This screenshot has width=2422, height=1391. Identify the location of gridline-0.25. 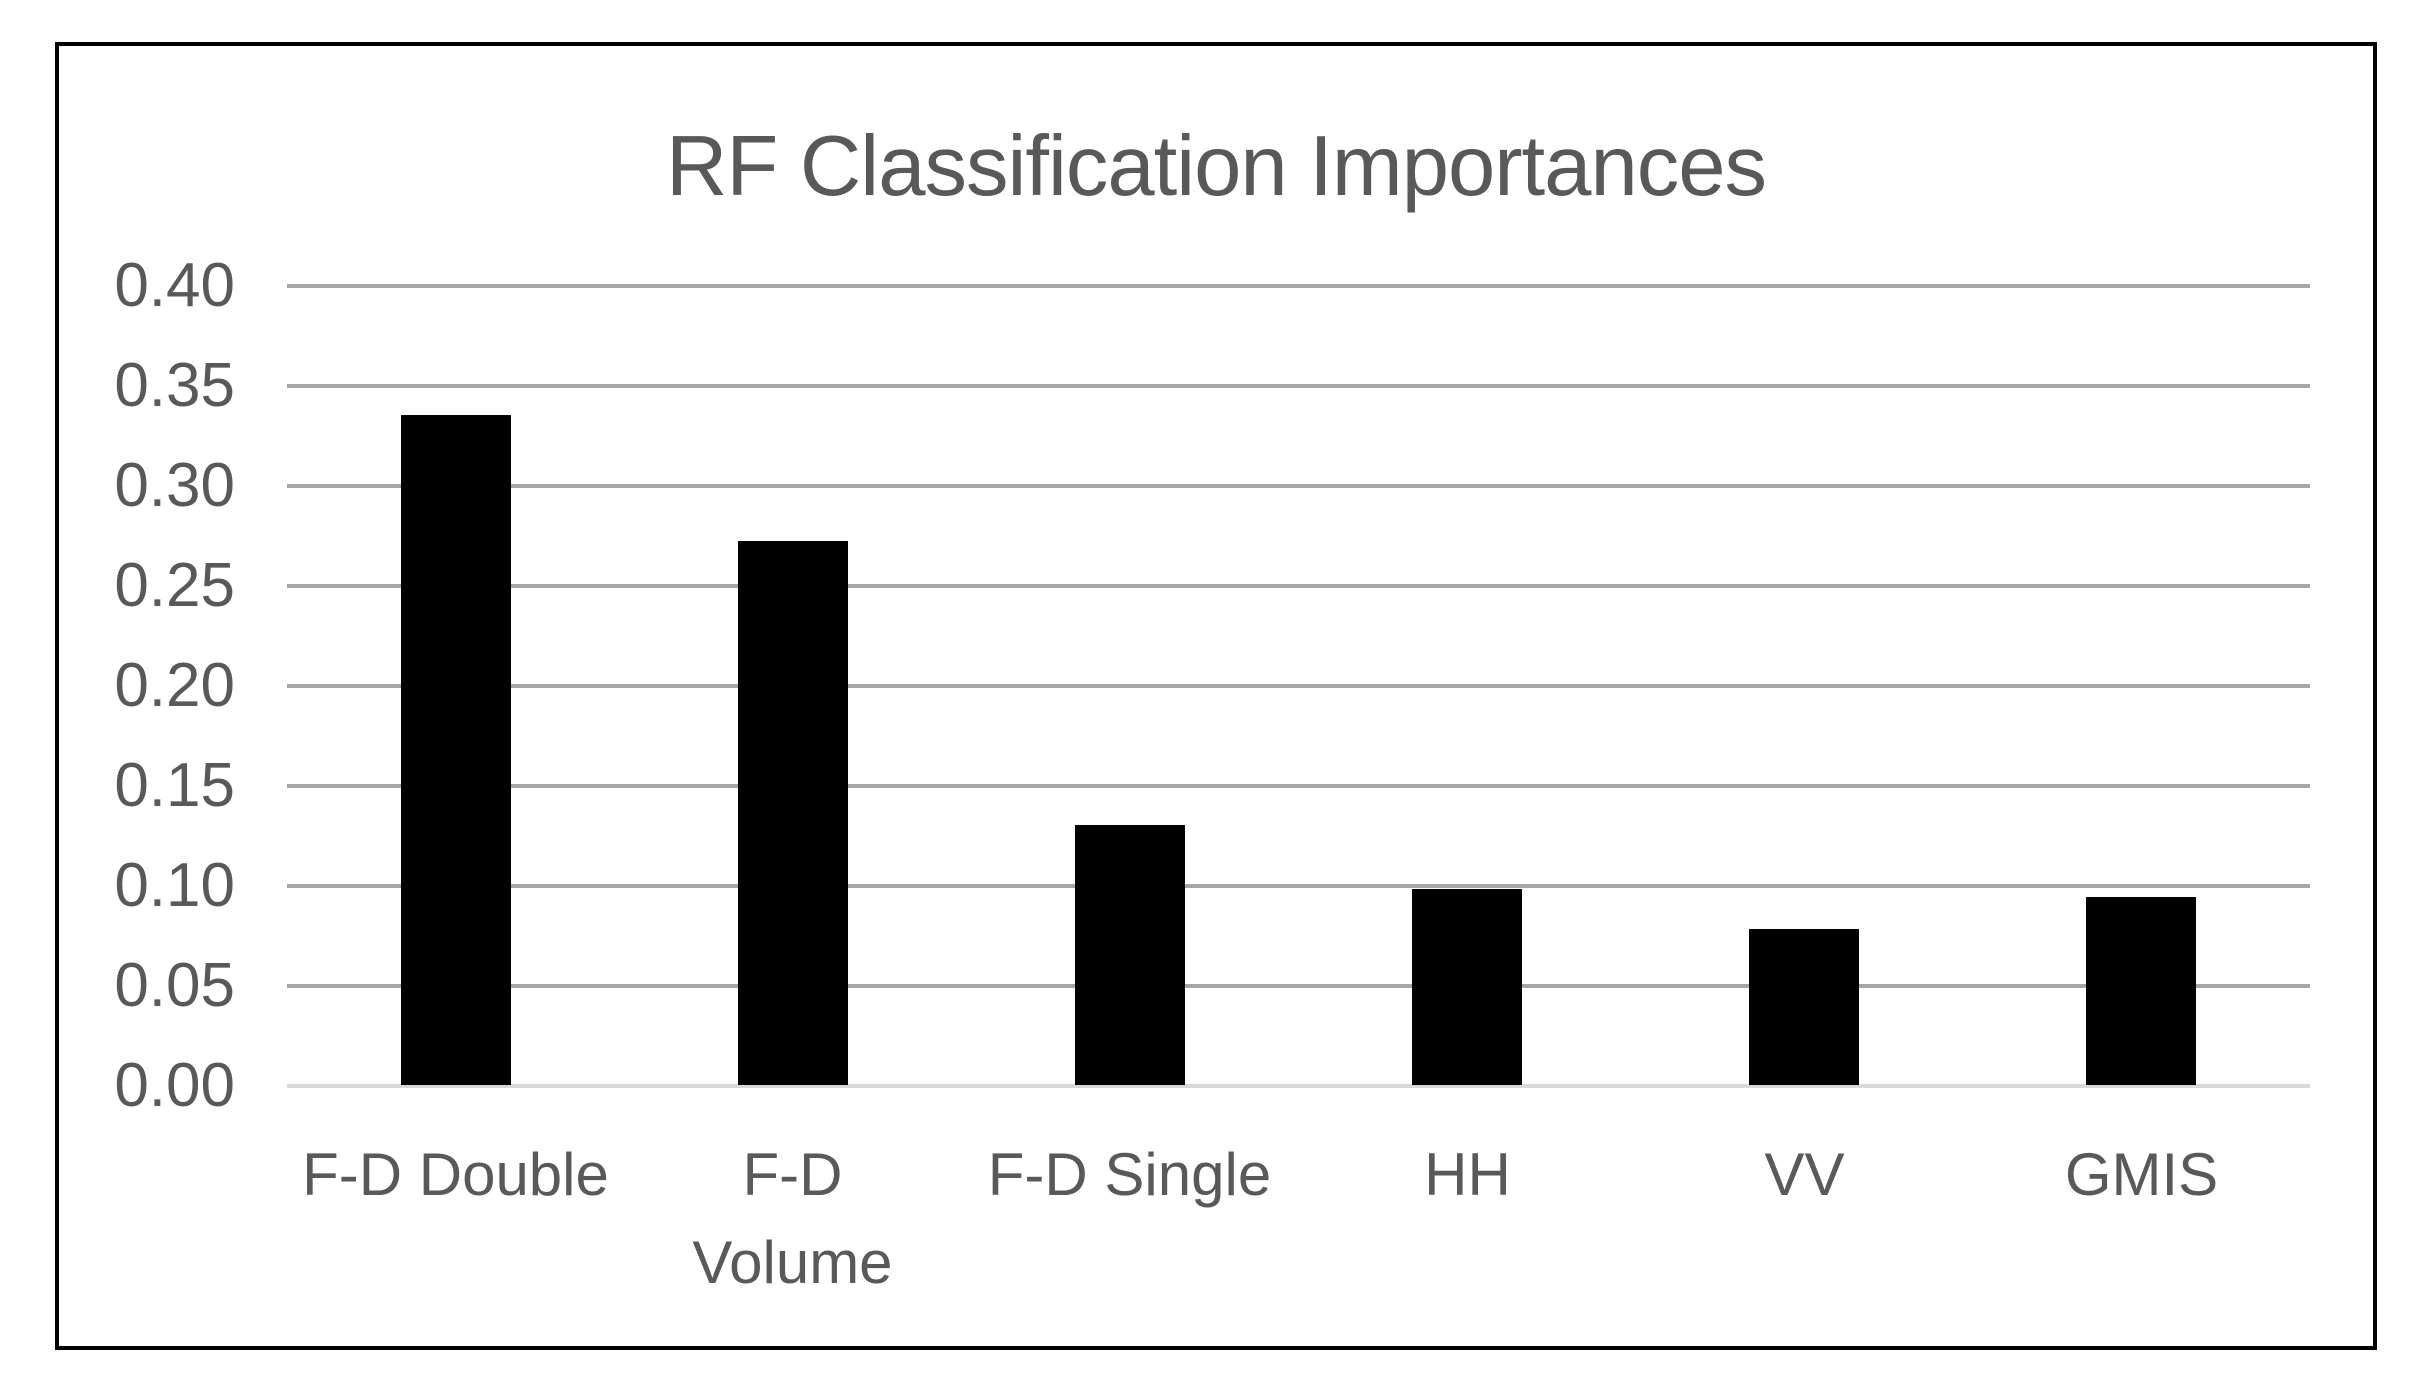
(1298, 586).